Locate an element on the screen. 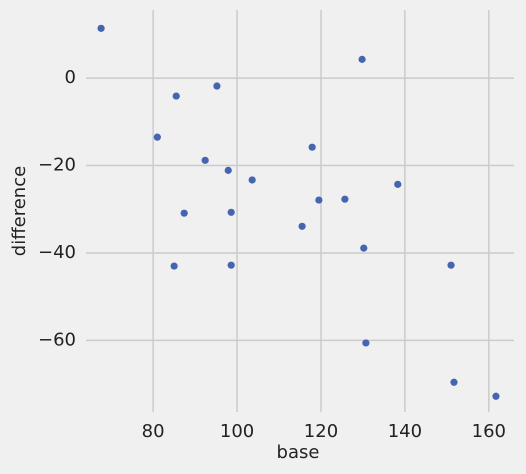  y-axis-label: difference is located at coordinates (19, 211).